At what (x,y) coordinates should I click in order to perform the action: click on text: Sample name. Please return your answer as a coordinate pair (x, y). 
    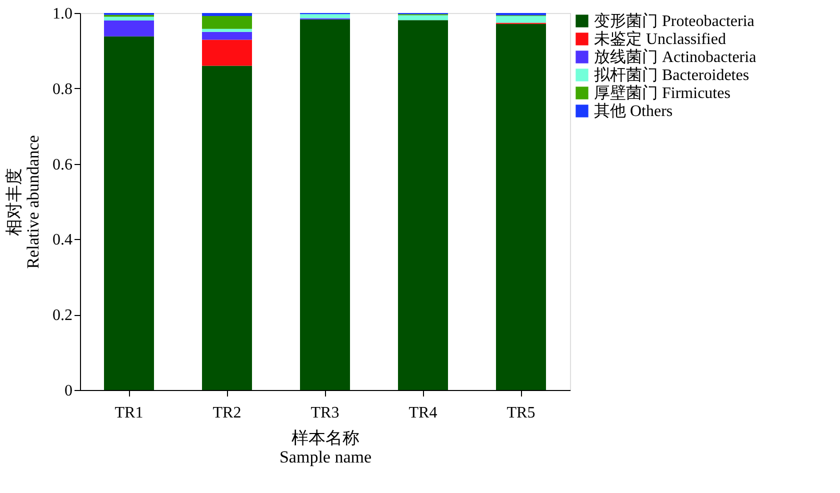
    Looking at the image, I should click on (325, 457).